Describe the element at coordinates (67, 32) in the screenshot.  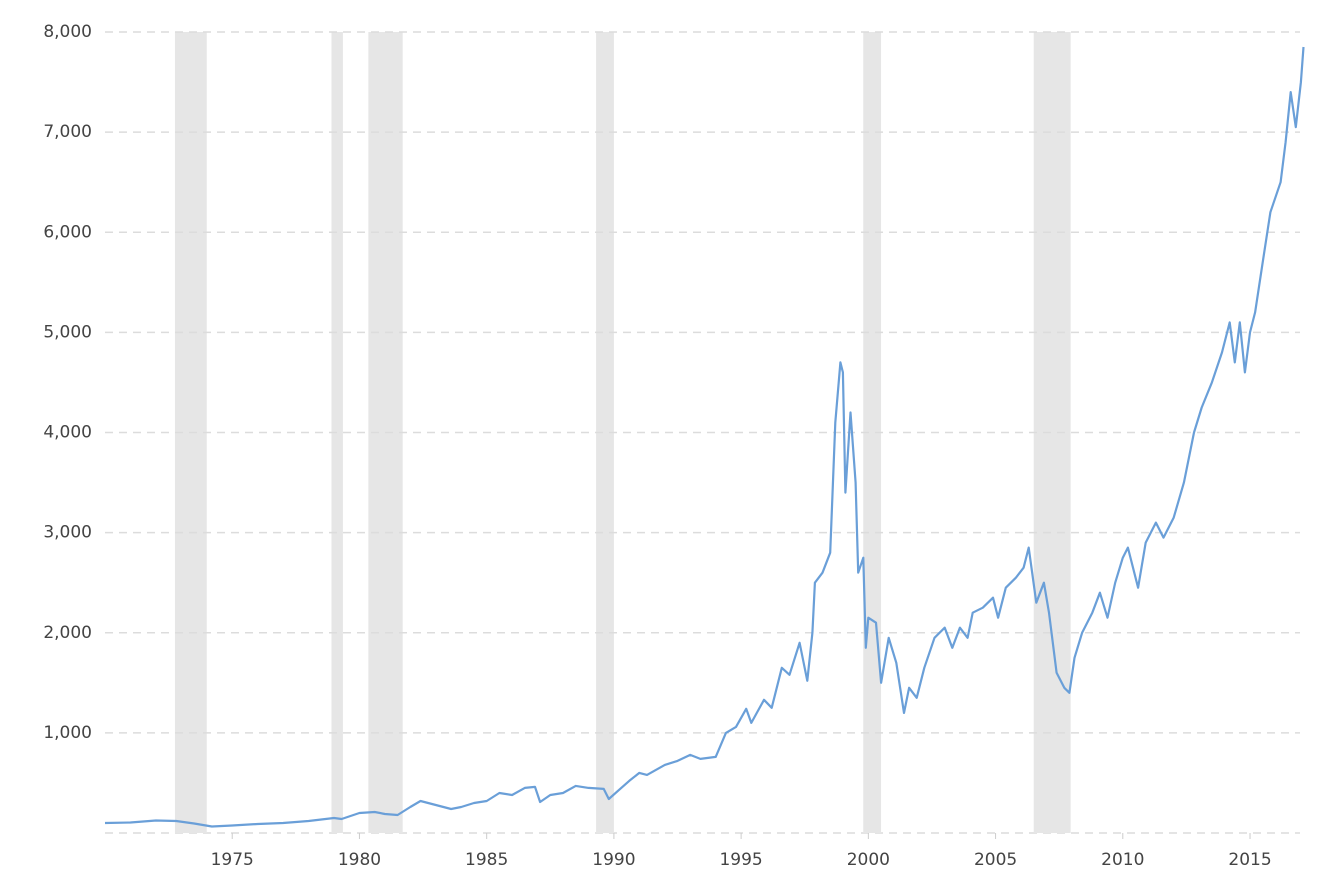
I see `y-tick-label: 8,000` at that location.